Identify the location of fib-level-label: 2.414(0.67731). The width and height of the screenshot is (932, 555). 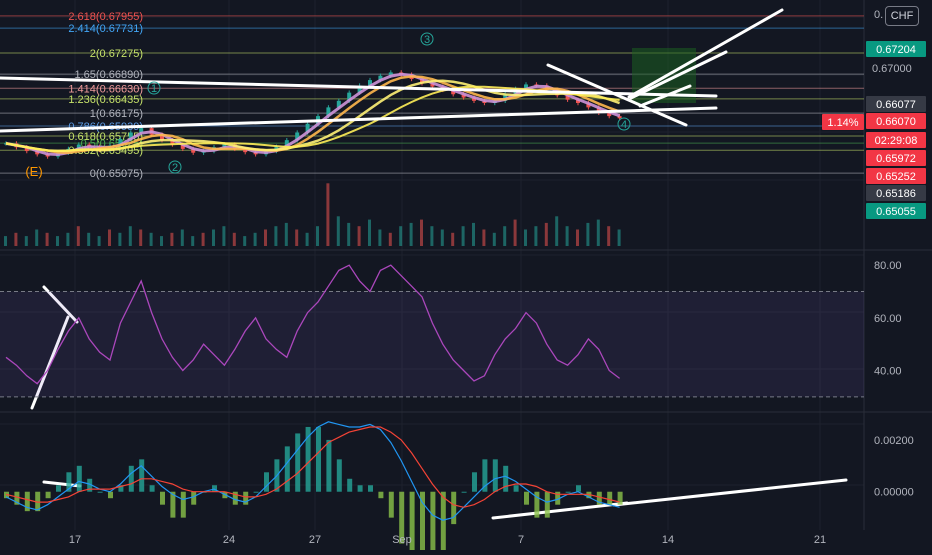
(105, 29).